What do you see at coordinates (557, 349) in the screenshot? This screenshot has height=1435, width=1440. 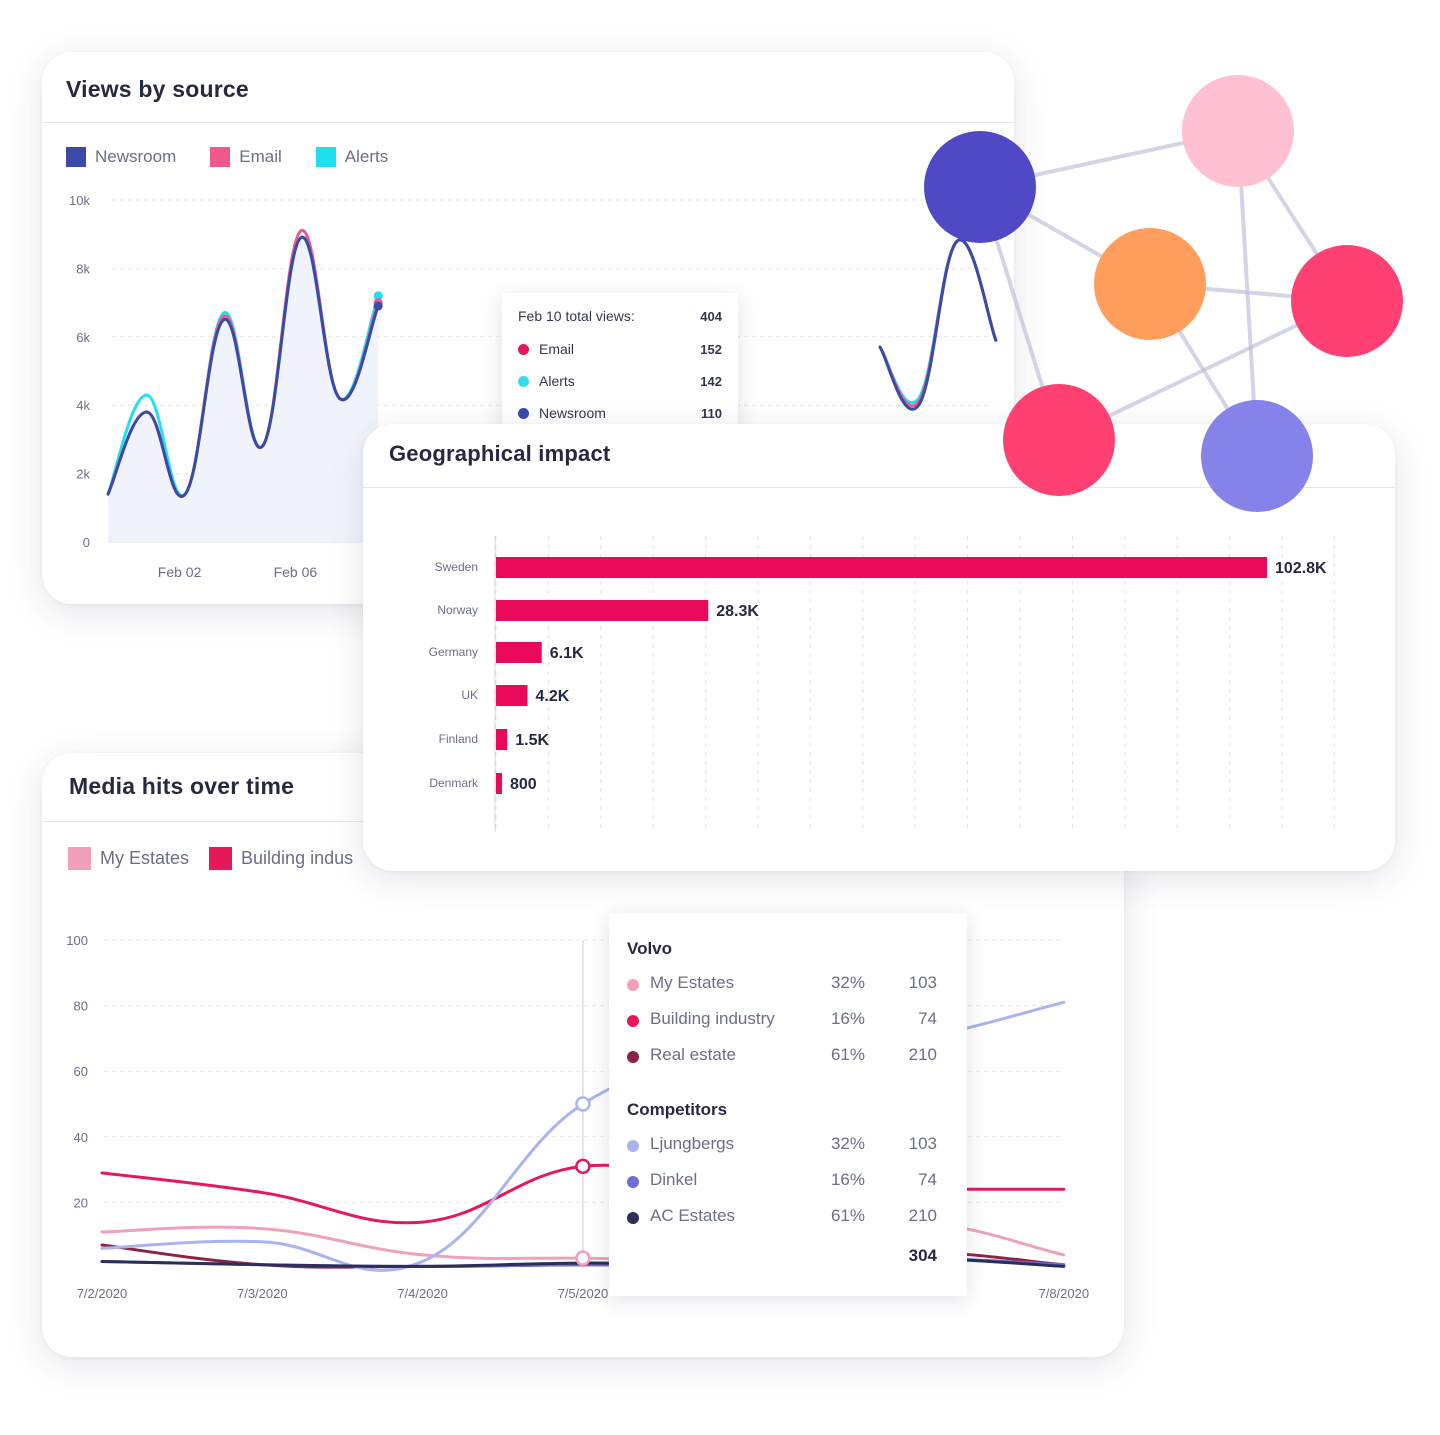 I see `tooltip-label-email: Email` at bounding box center [557, 349].